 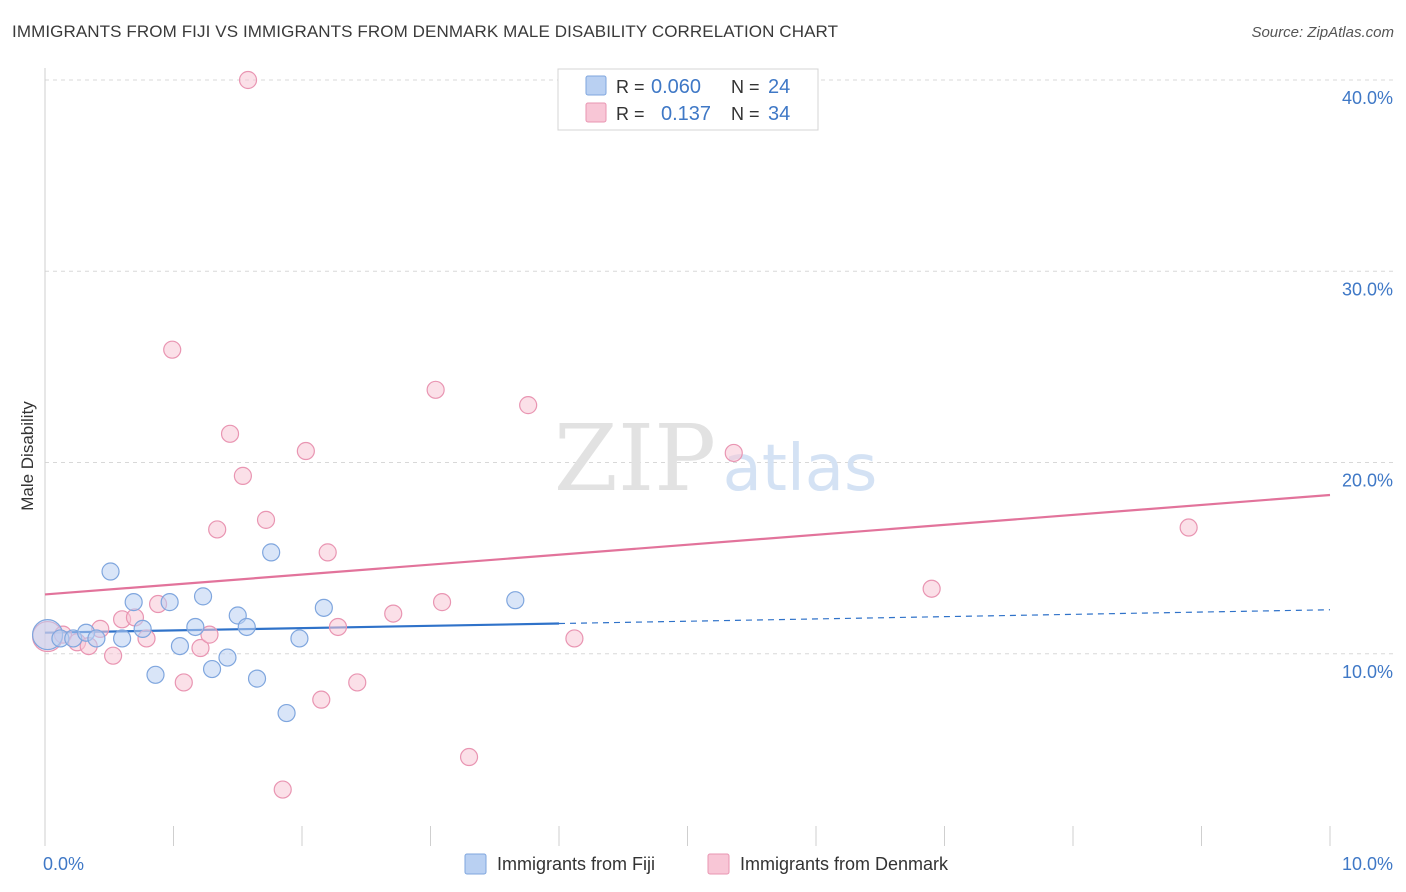 I want to click on y-tick-label: 30.0%, so click(x=1367, y=289).